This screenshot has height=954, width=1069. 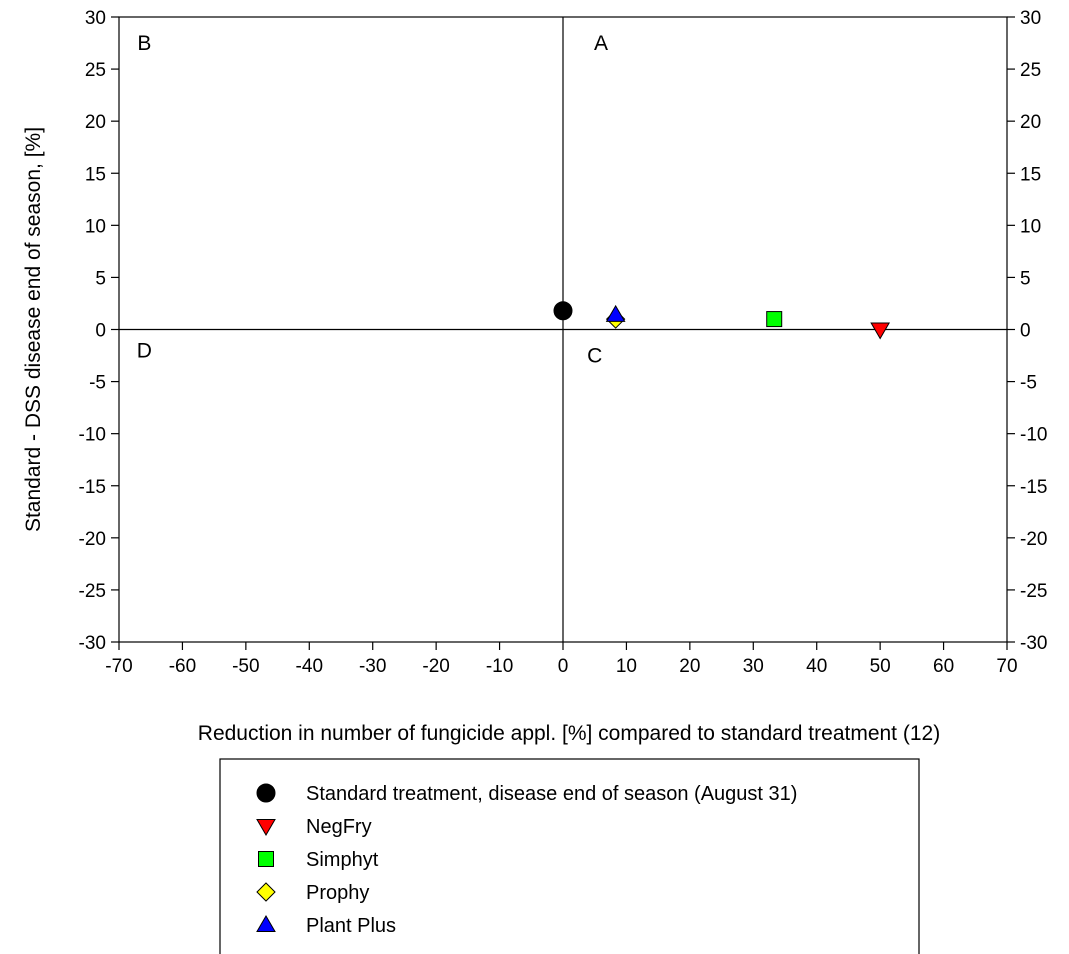 I want to click on y-right-tick-label: 30, so click(x=1030, y=18).